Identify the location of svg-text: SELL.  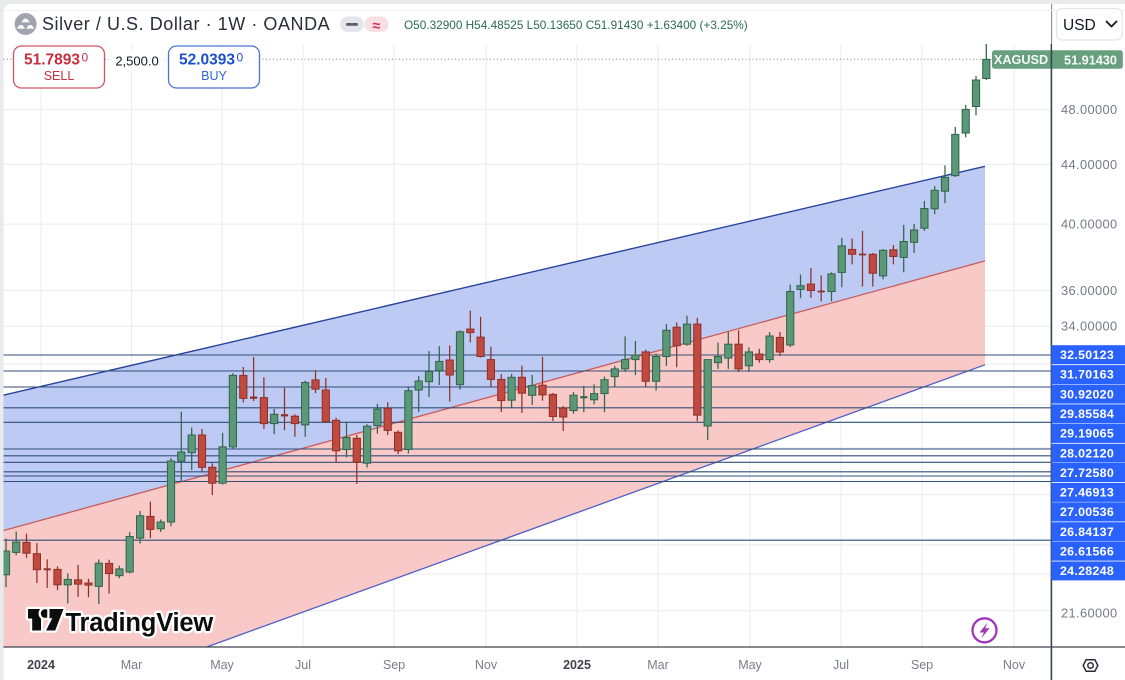
(59, 76).